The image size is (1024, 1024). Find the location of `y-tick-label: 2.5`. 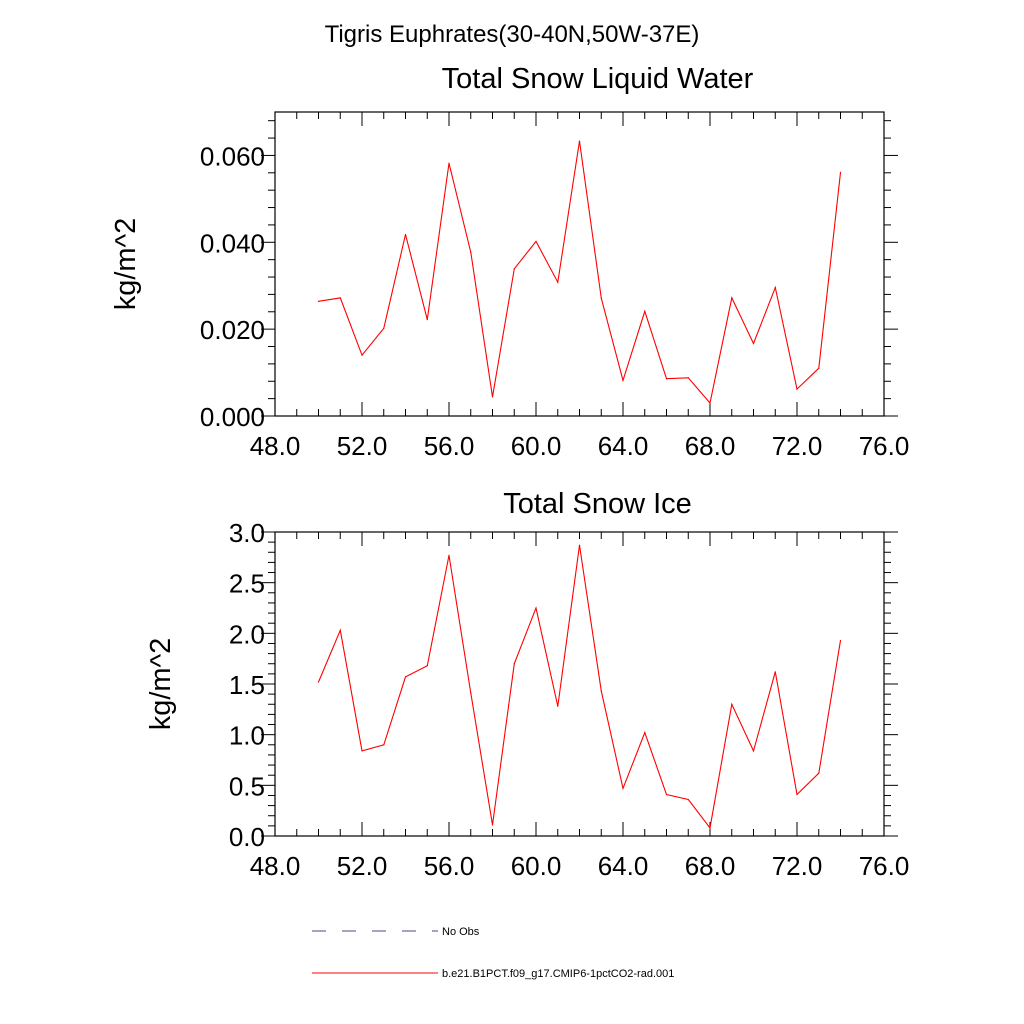

y-tick-label: 2.5 is located at coordinates (247, 584).